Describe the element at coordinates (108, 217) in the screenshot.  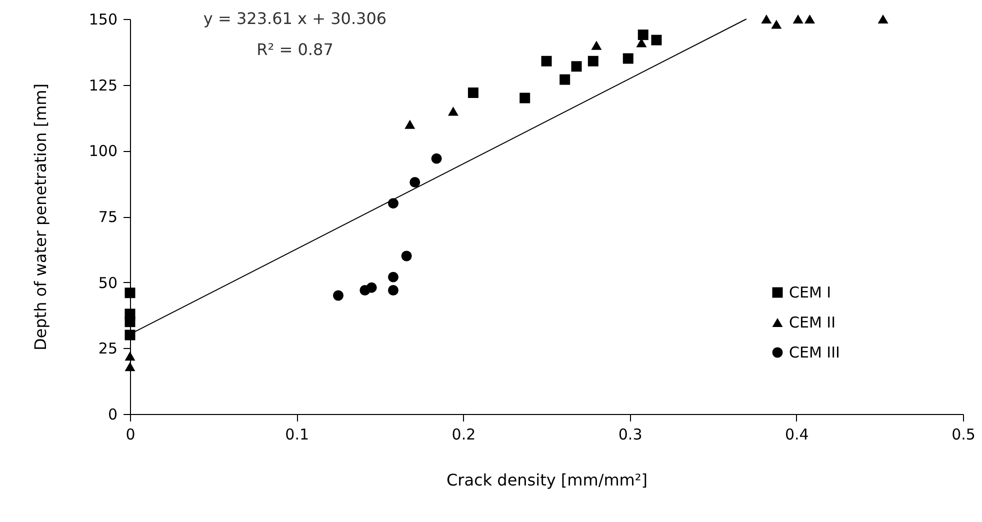
I see `y-tick-label: 75` at that location.